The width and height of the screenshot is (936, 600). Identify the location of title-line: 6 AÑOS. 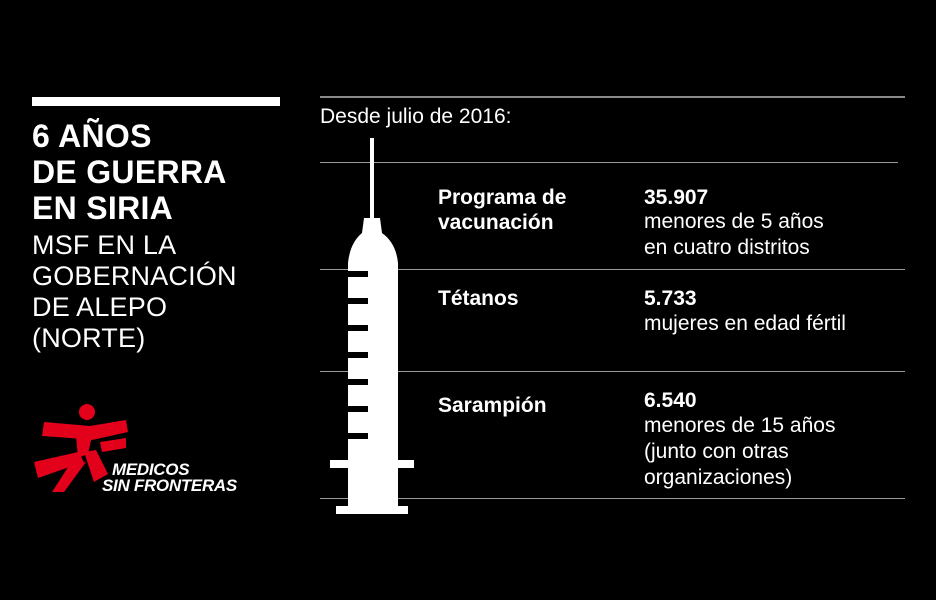
(92, 136).